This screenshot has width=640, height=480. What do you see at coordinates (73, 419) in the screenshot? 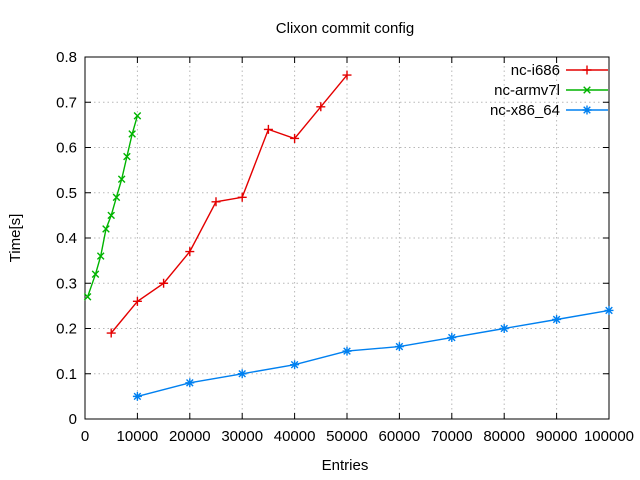
I see `y-tick-label: 0` at bounding box center [73, 419].